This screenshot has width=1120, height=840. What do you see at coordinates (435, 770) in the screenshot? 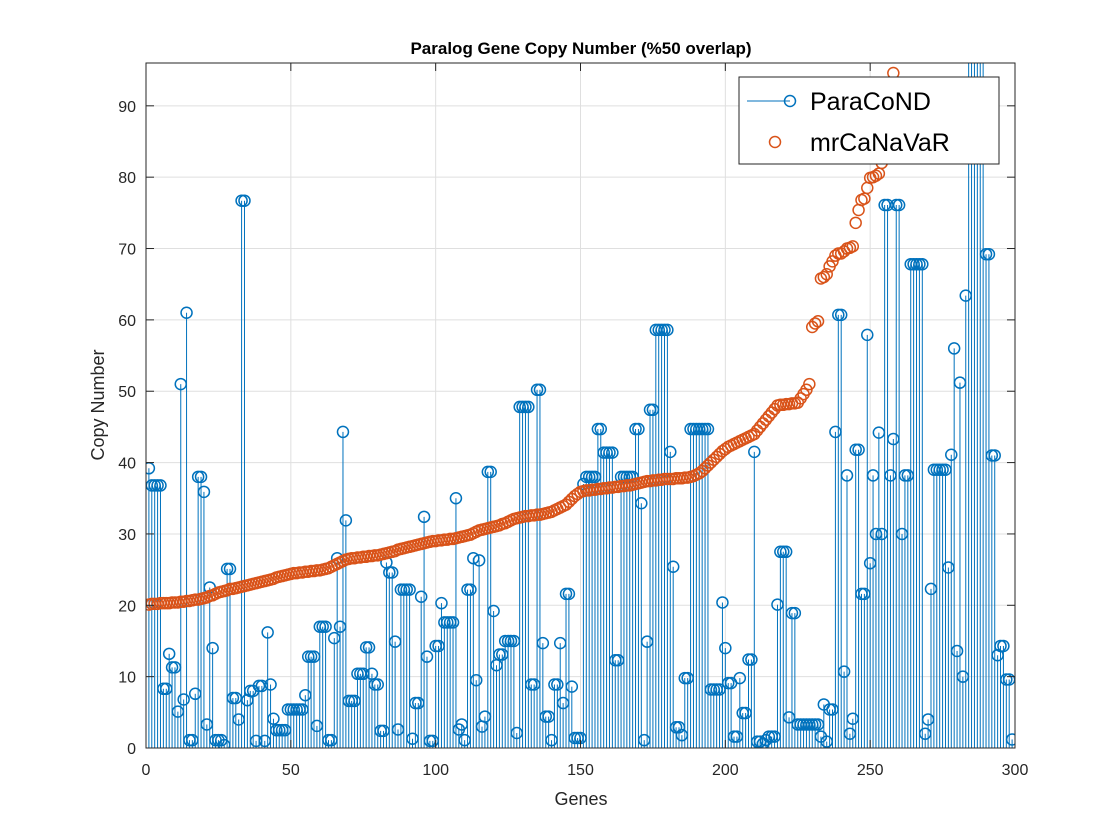
I see `x-tick-label: 100` at bounding box center [435, 770].